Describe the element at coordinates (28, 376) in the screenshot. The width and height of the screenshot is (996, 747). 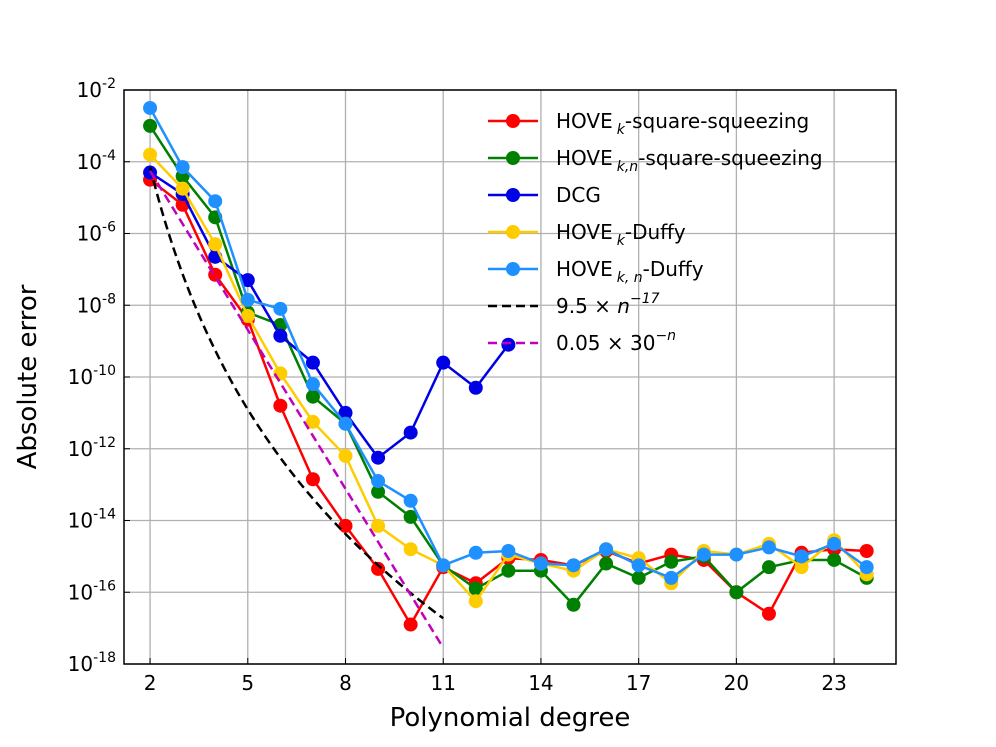
I see `y-axis-title: Absolute error` at that location.